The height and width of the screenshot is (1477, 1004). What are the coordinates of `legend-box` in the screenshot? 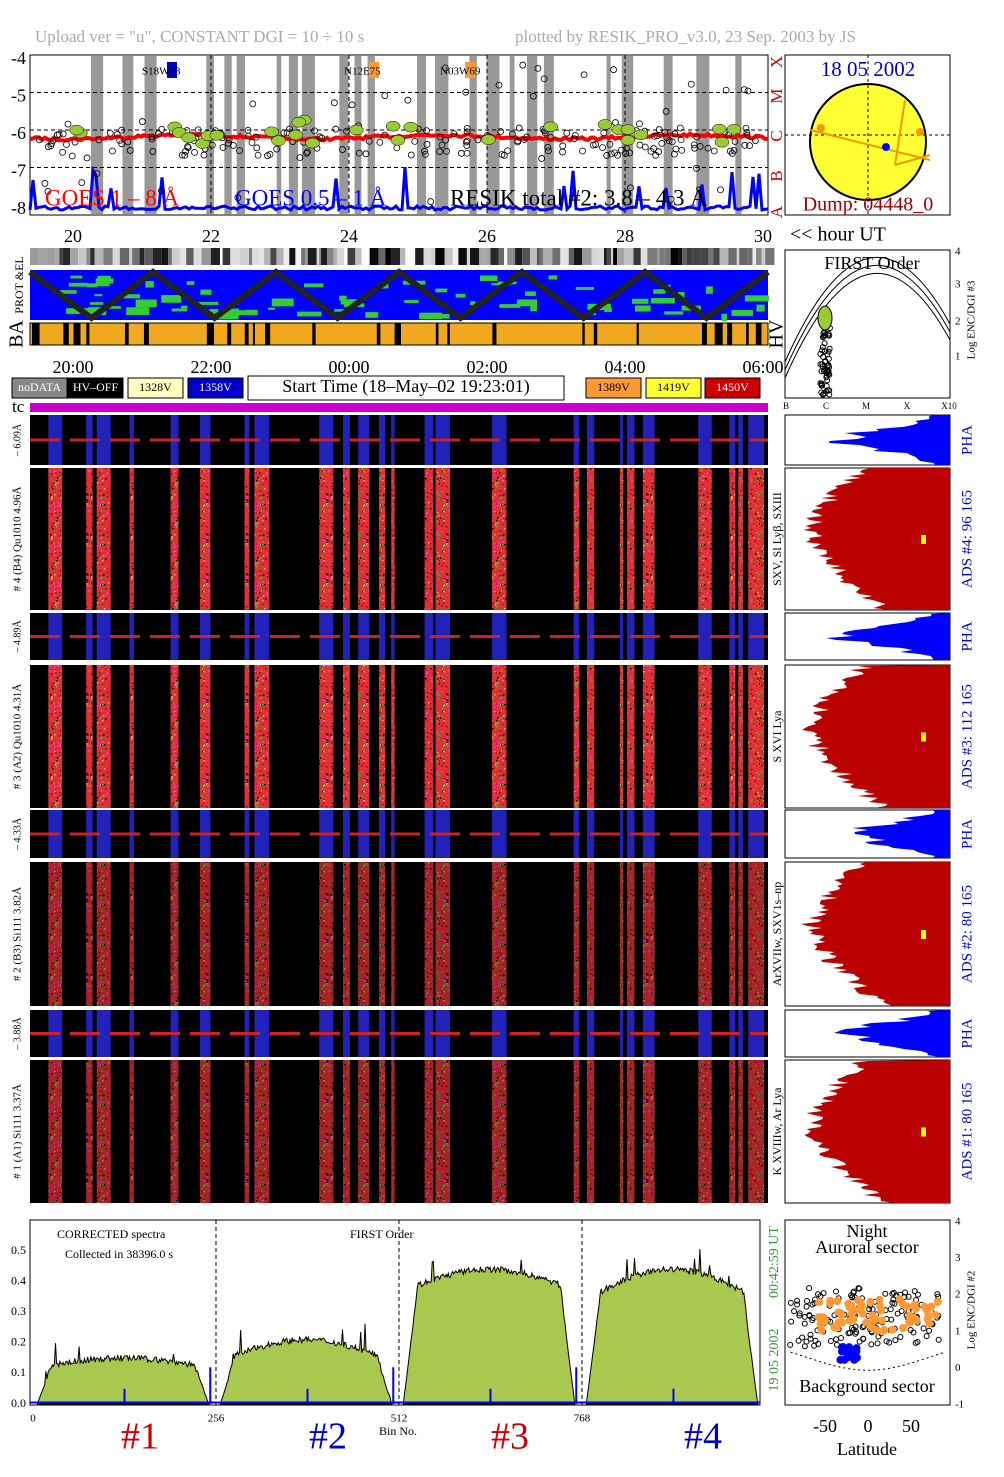 It's located at (39, 388).